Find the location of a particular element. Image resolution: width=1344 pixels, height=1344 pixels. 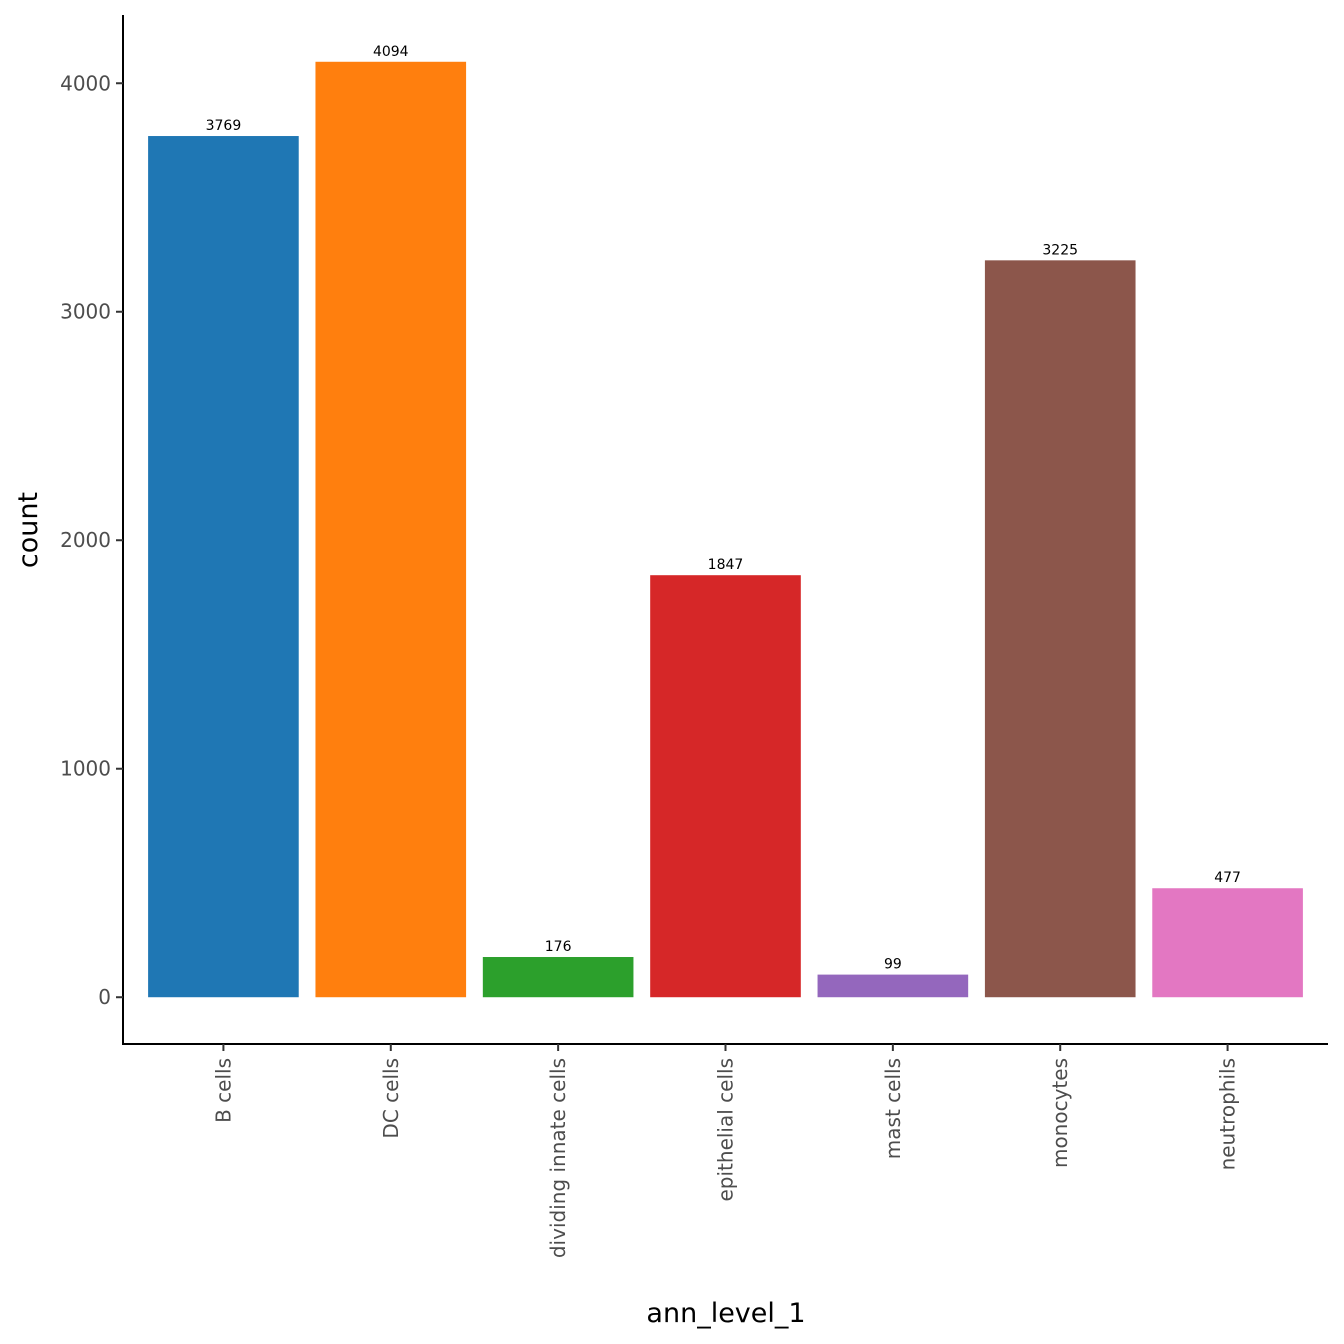

data-label: 176 is located at coordinates (558, 947).